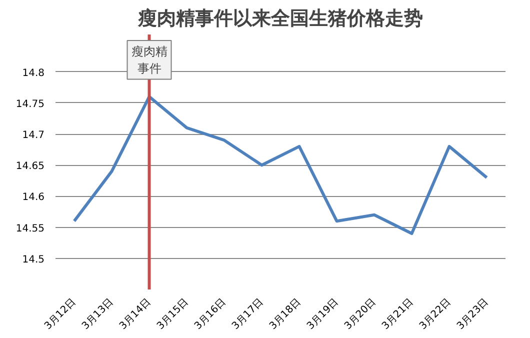 The width and height of the screenshot is (530, 338). What do you see at coordinates (280, 19) in the screenshot?
I see `chart-title: 瘦肉精事件以来全国生猪价格走势` at bounding box center [280, 19].